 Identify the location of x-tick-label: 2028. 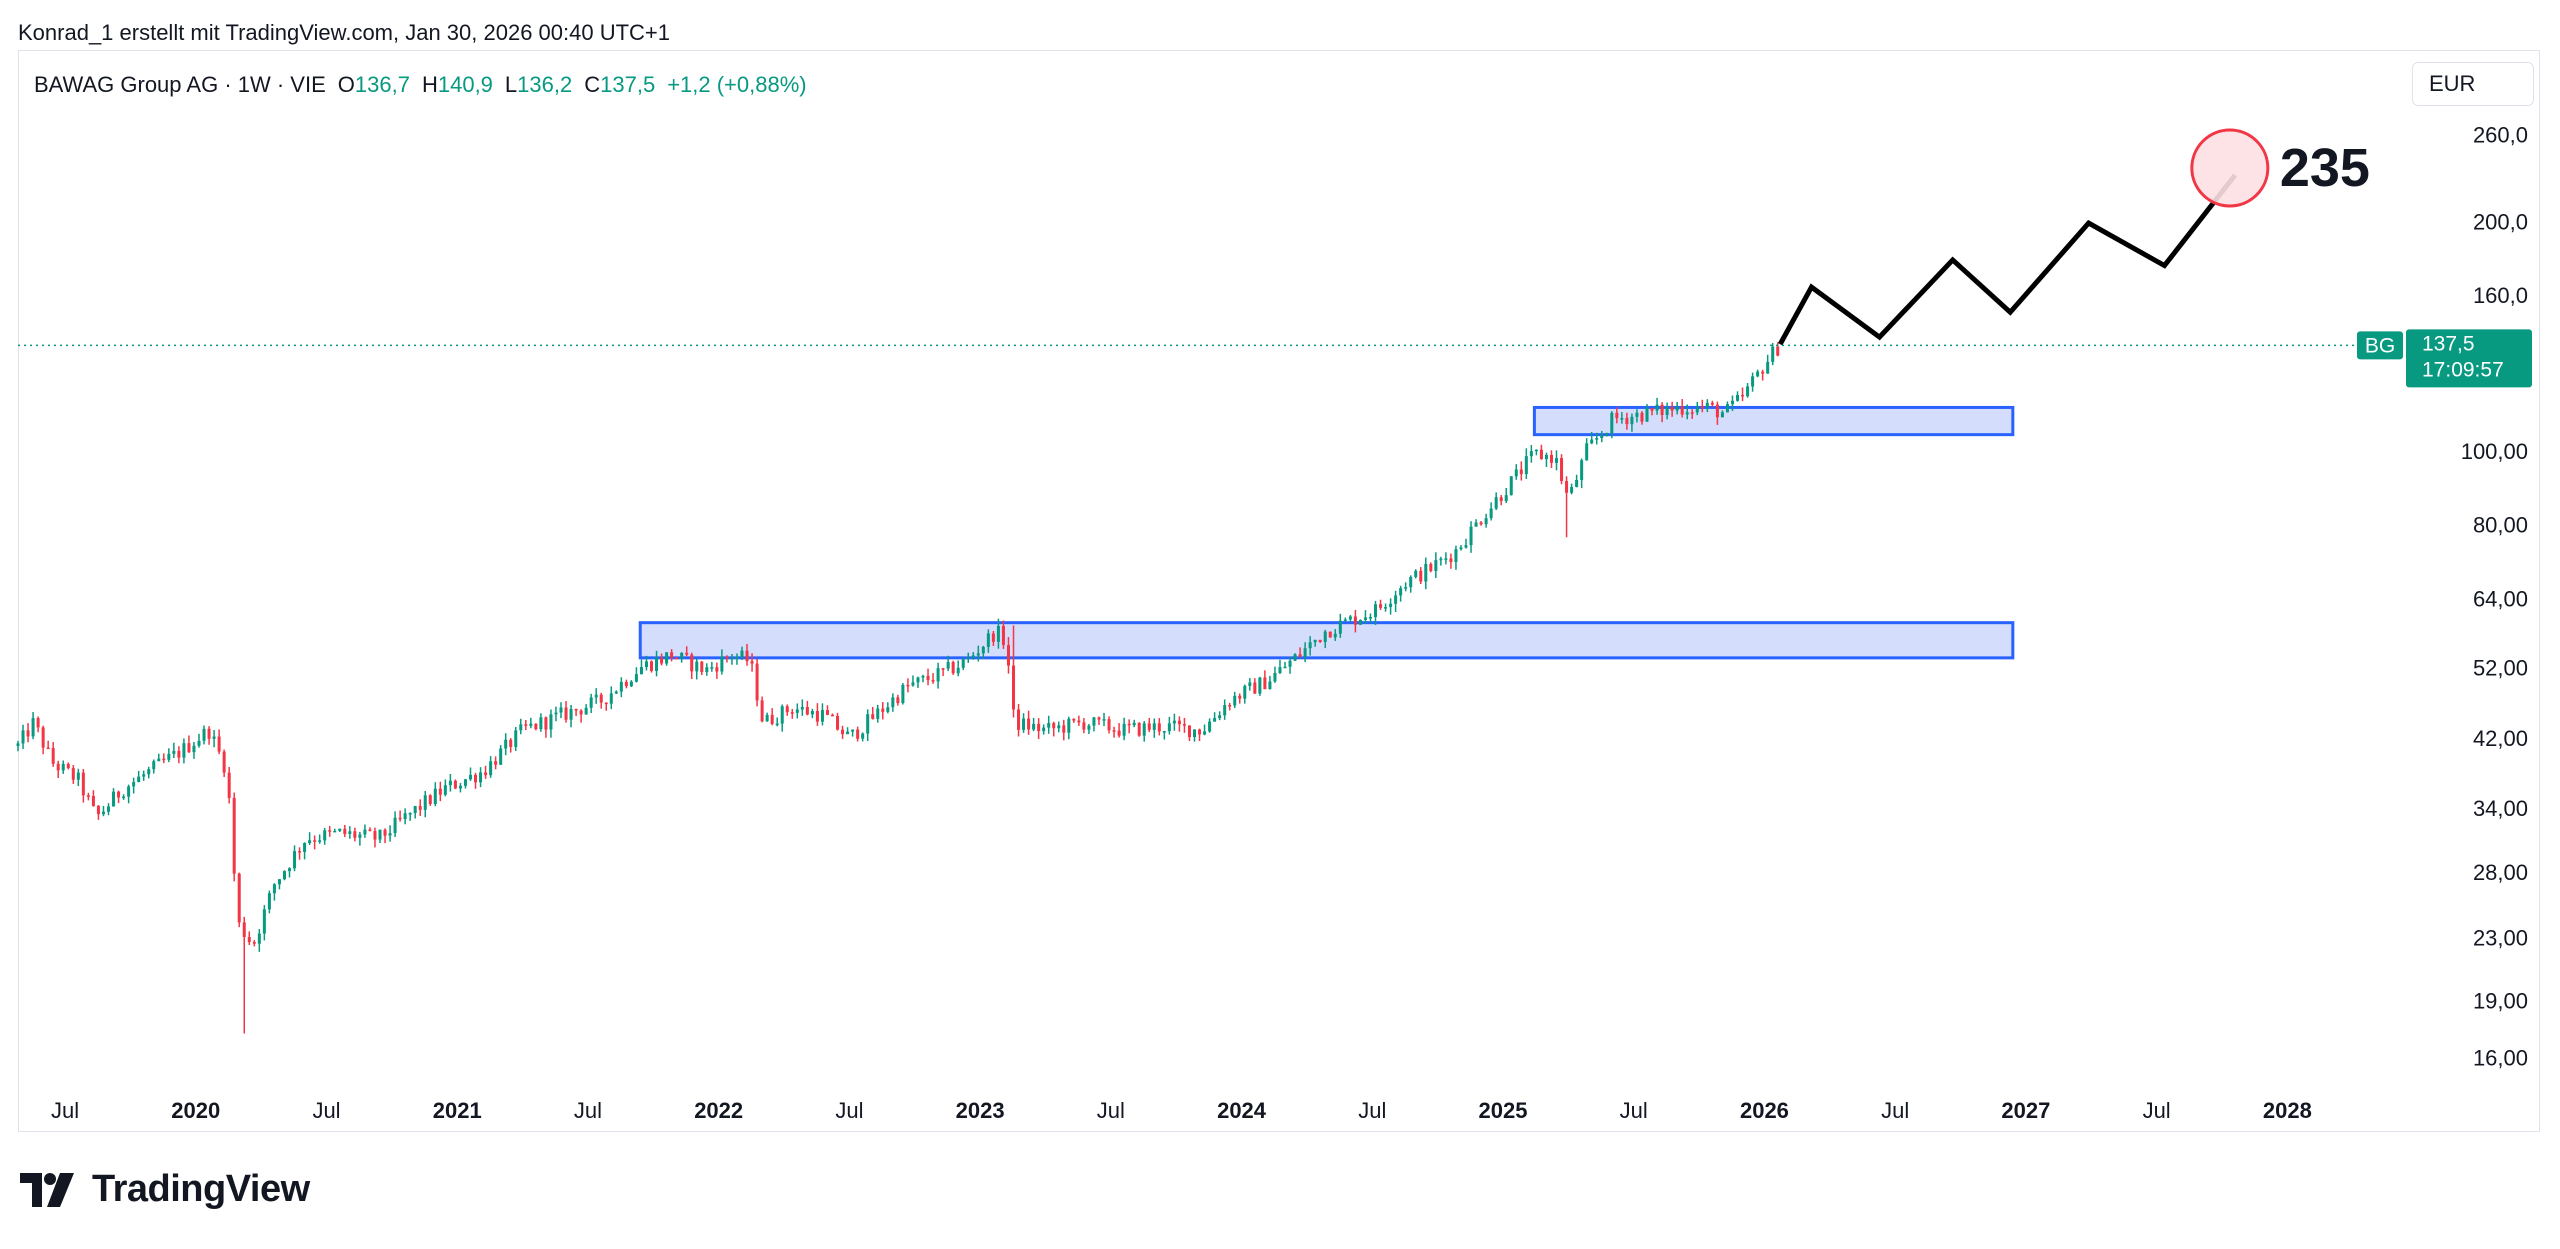
(2287, 1110).